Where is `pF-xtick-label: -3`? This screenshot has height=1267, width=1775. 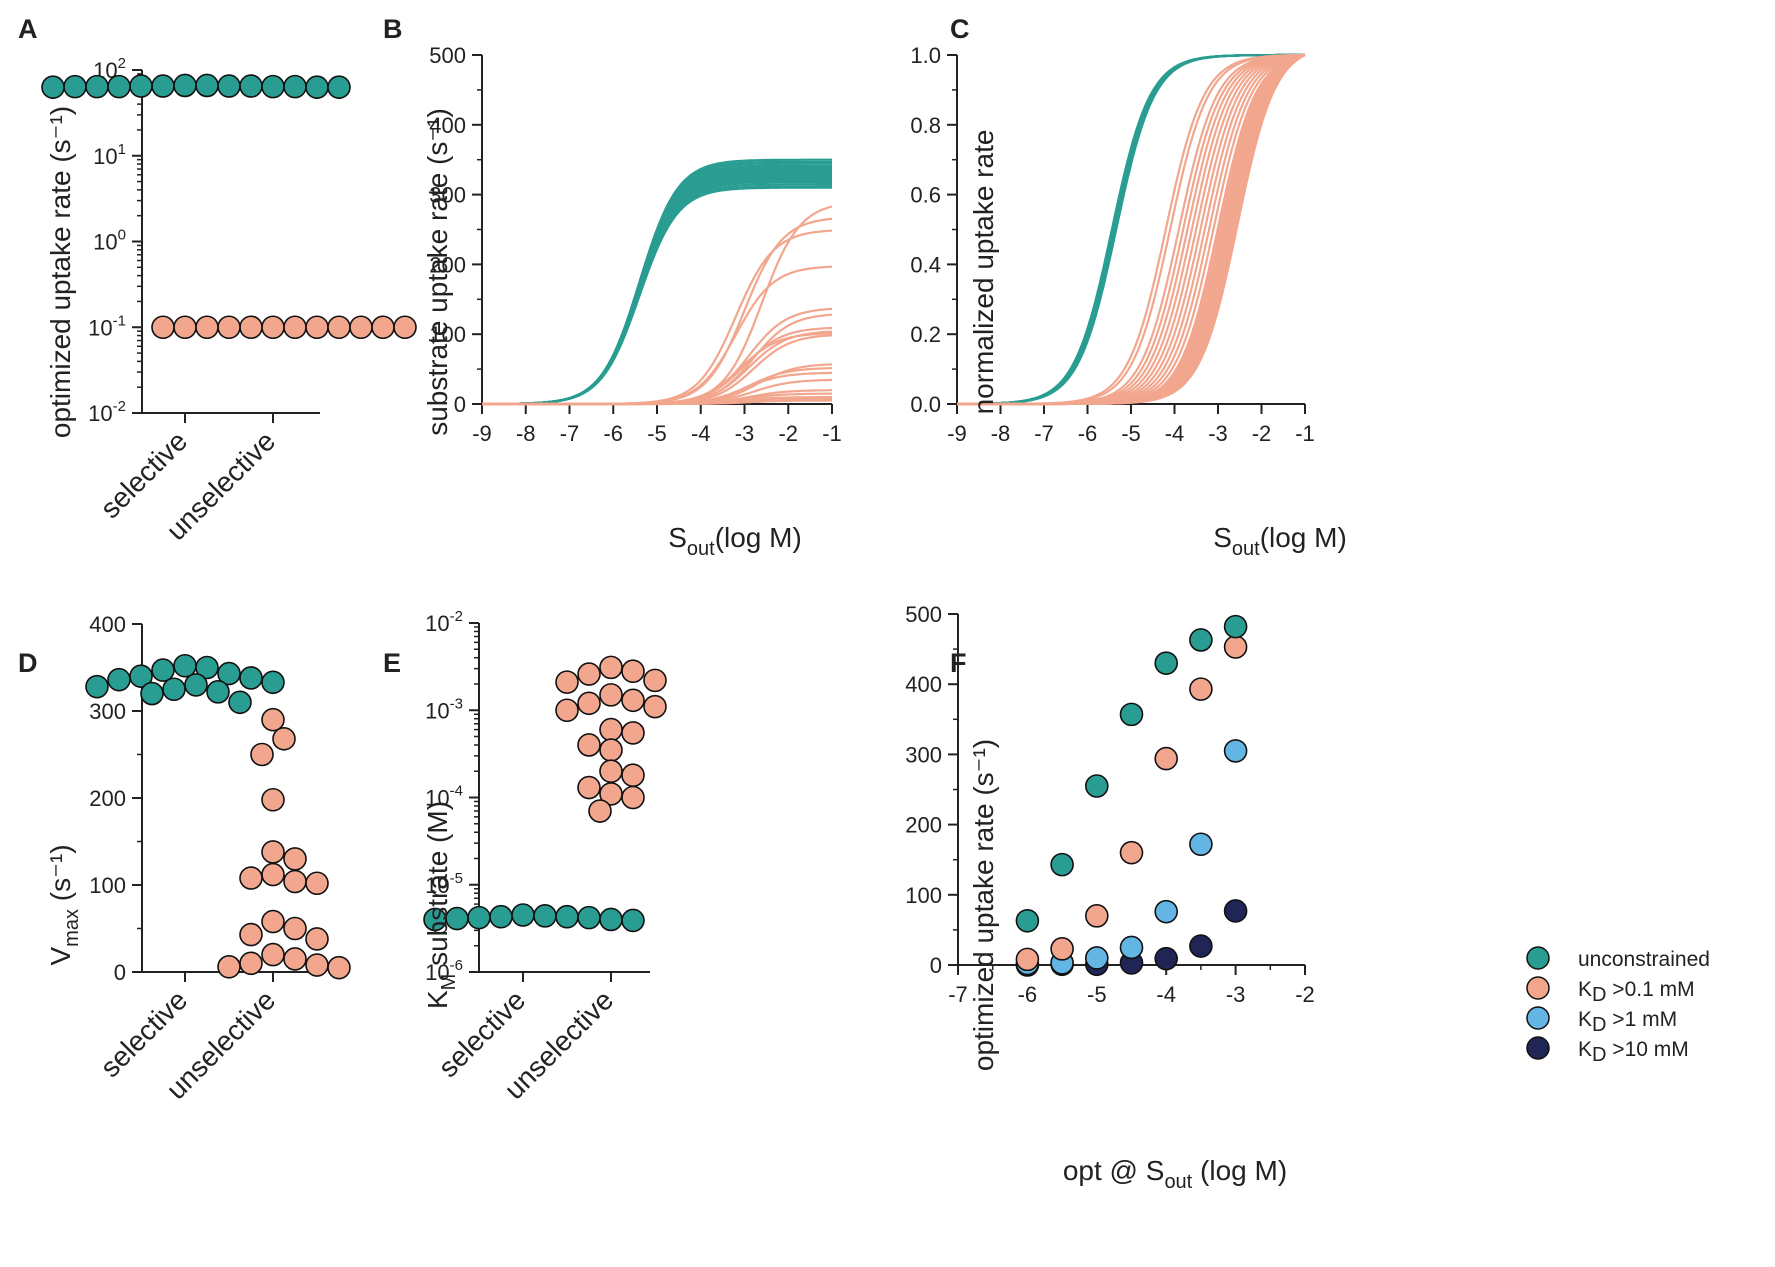 pF-xtick-label: -3 is located at coordinates (1236, 994).